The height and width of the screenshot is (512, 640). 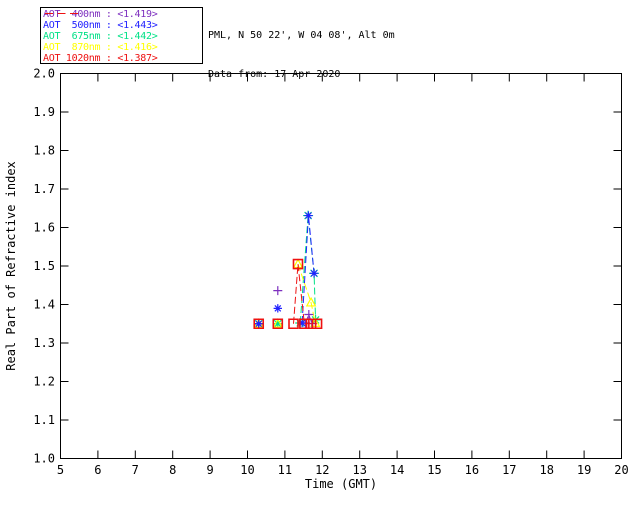 I want to click on legend-label-675nm: AOT 675nm : <1.442>, so click(x=100, y=36).